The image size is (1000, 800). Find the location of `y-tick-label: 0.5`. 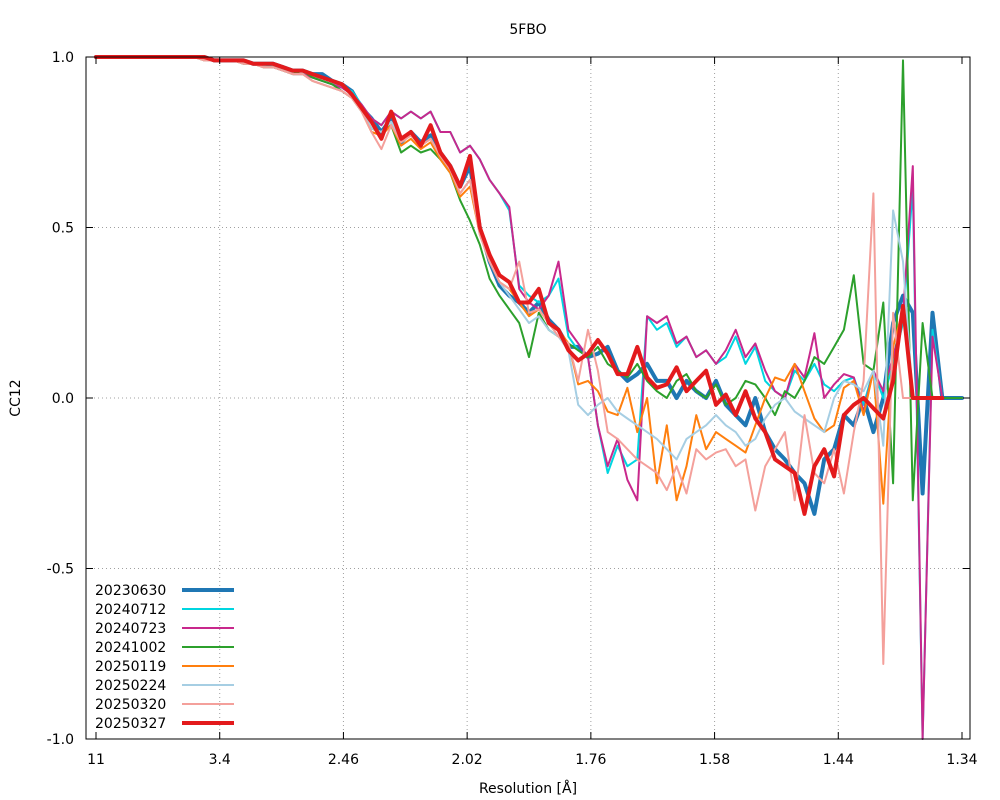

y-tick-label: 0.5 is located at coordinates (63, 229).